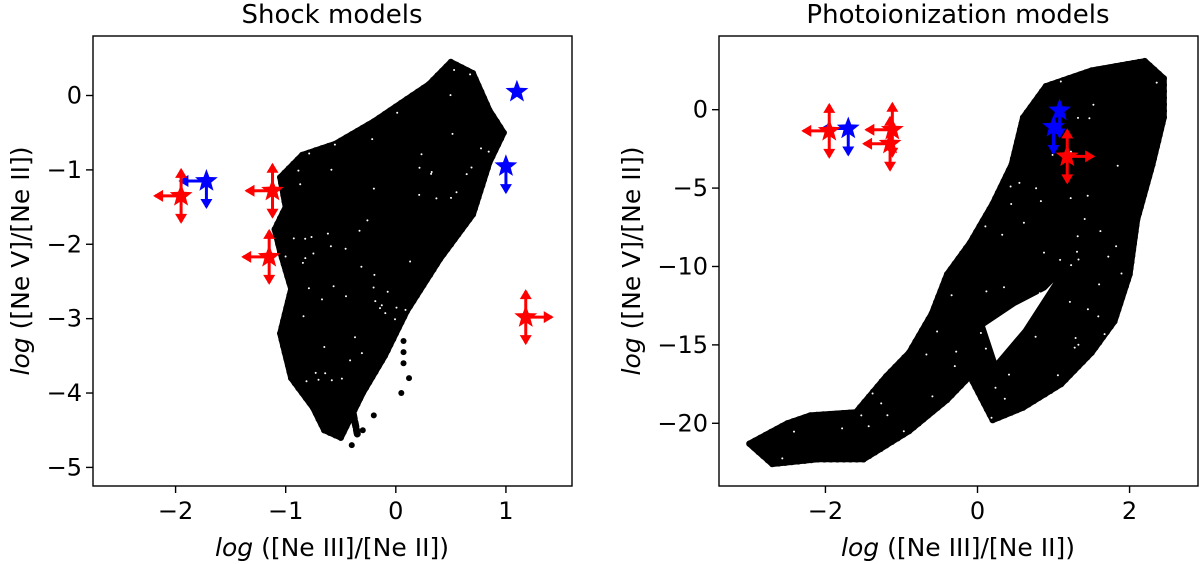  Describe the element at coordinates (20, 261) in the screenshot. I see `shock-y-axis-label: log ([Ne V]/[Ne II])` at that location.